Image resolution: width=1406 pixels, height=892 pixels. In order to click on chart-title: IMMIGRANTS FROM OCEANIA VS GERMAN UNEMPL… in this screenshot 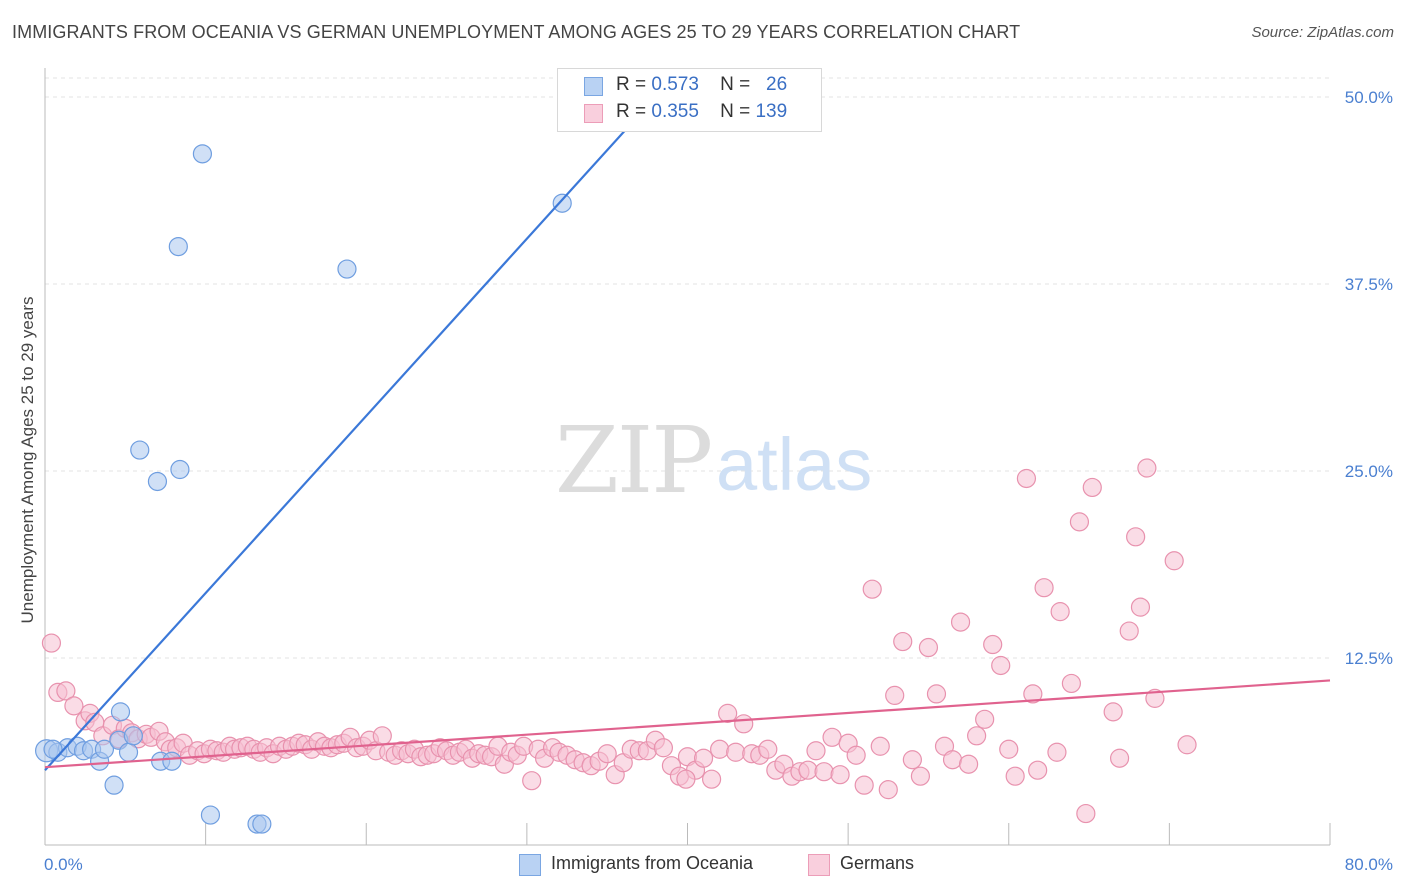, I will do `click(516, 32)`.